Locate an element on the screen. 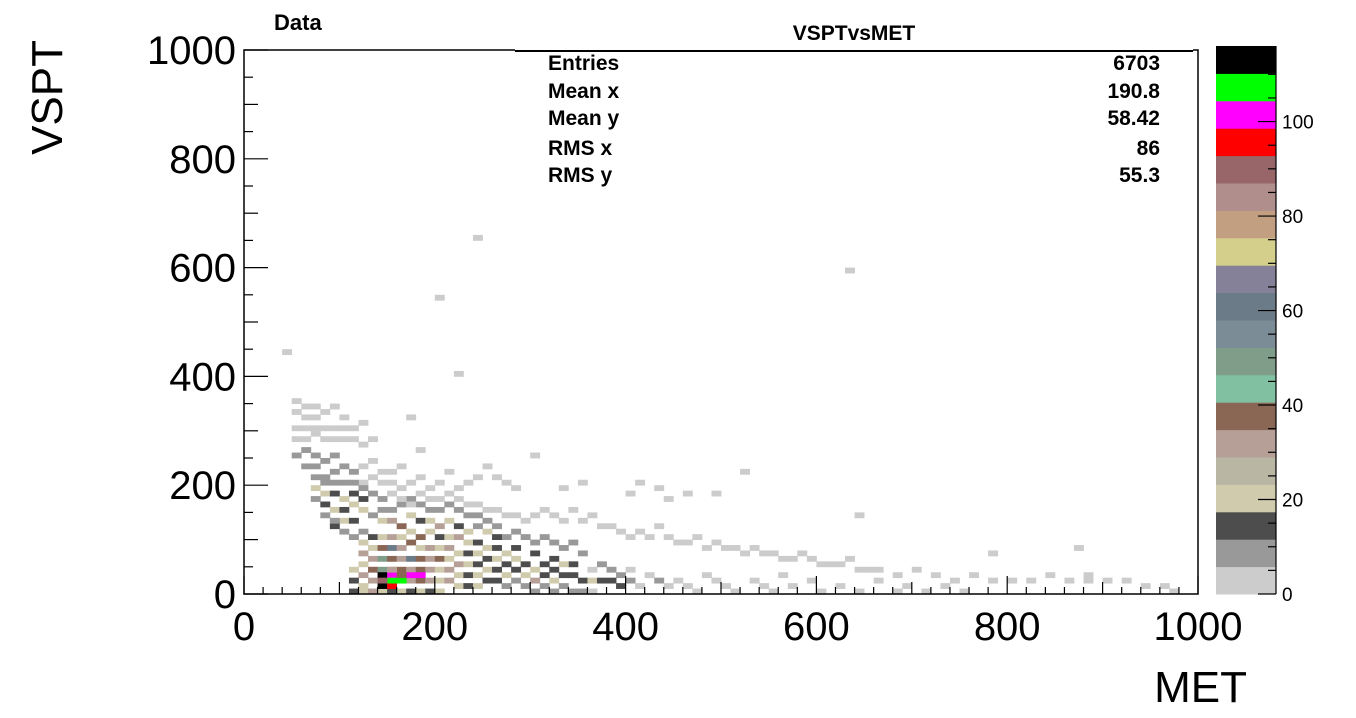  y-tick-label: 0 is located at coordinates (225, 595).